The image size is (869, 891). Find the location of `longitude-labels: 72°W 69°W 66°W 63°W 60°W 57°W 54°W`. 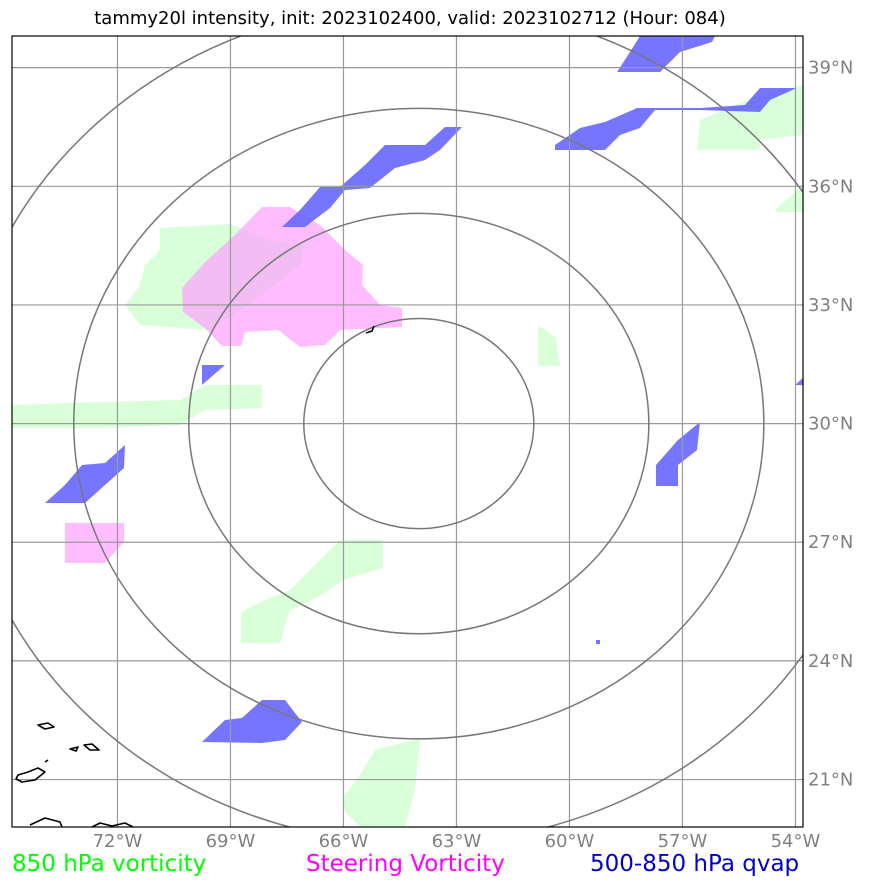

longitude-labels: 72°W 69°W 66°W 63°W 60°W 57°W 54°W is located at coordinates (457, 841).